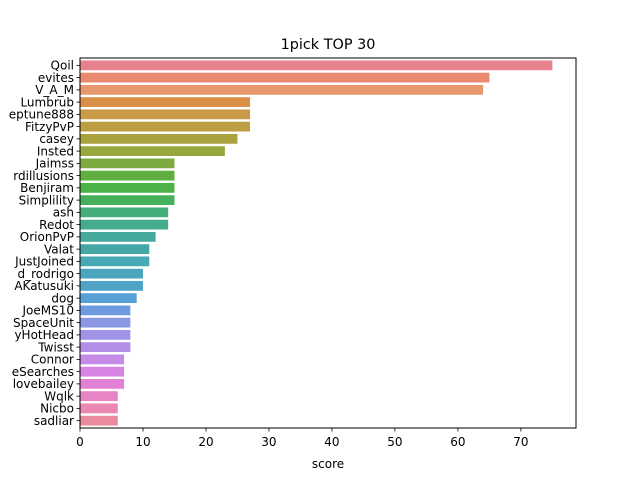  What do you see at coordinates (43, 384) in the screenshot?
I see `y-tick-label-26: lovebailey` at bounding box center [43, 384].